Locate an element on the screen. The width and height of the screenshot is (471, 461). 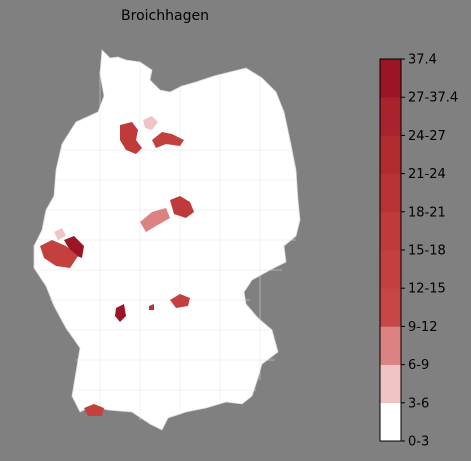
region-south-small is located at coordinates (151, 307).